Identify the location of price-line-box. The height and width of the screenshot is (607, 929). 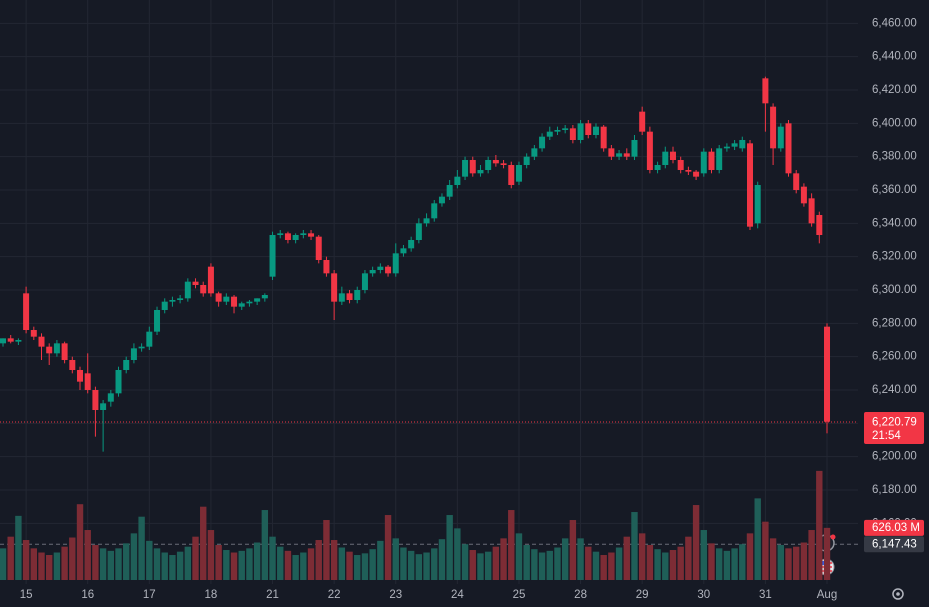
(894, 544).